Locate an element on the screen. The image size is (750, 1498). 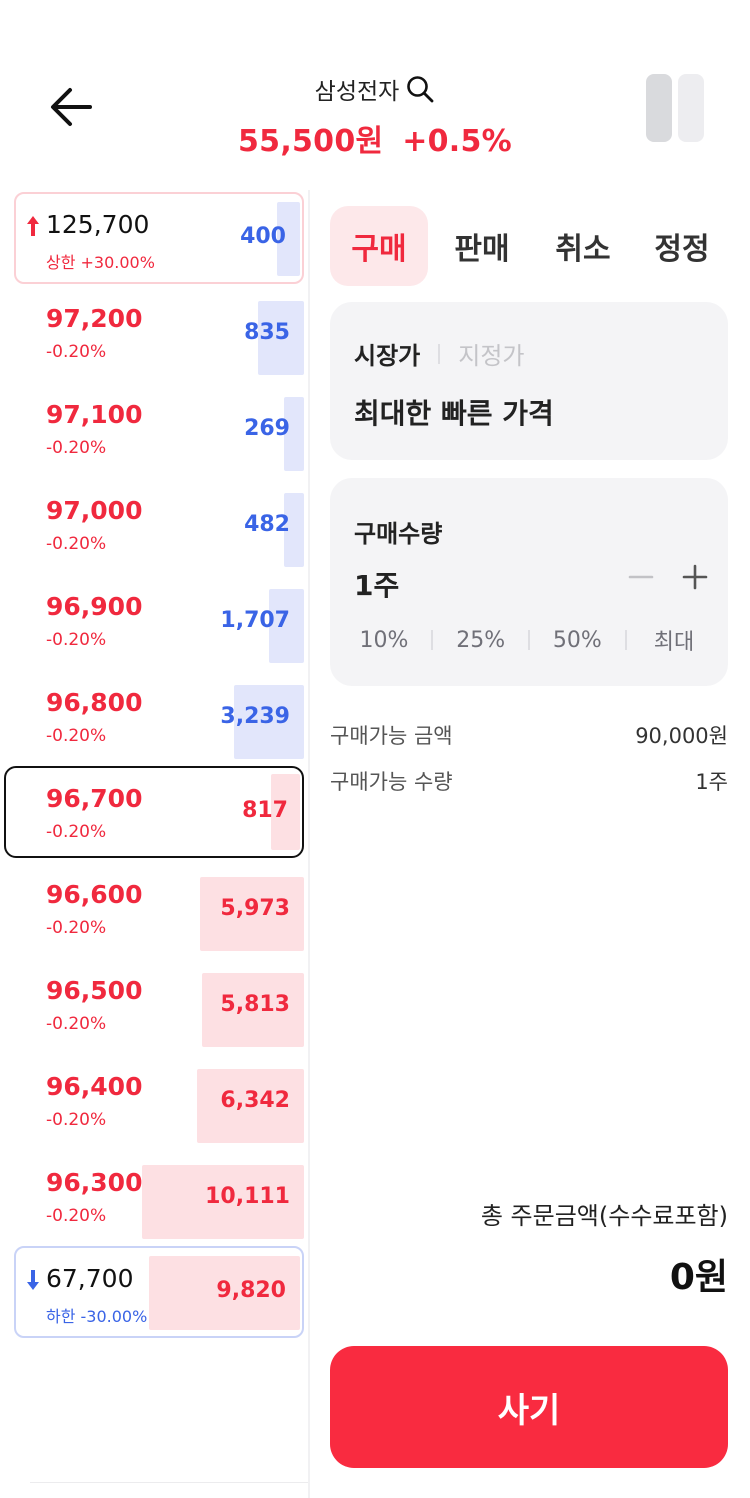
orderbook-price: 96,400 is located at coordinates (94, 1086).